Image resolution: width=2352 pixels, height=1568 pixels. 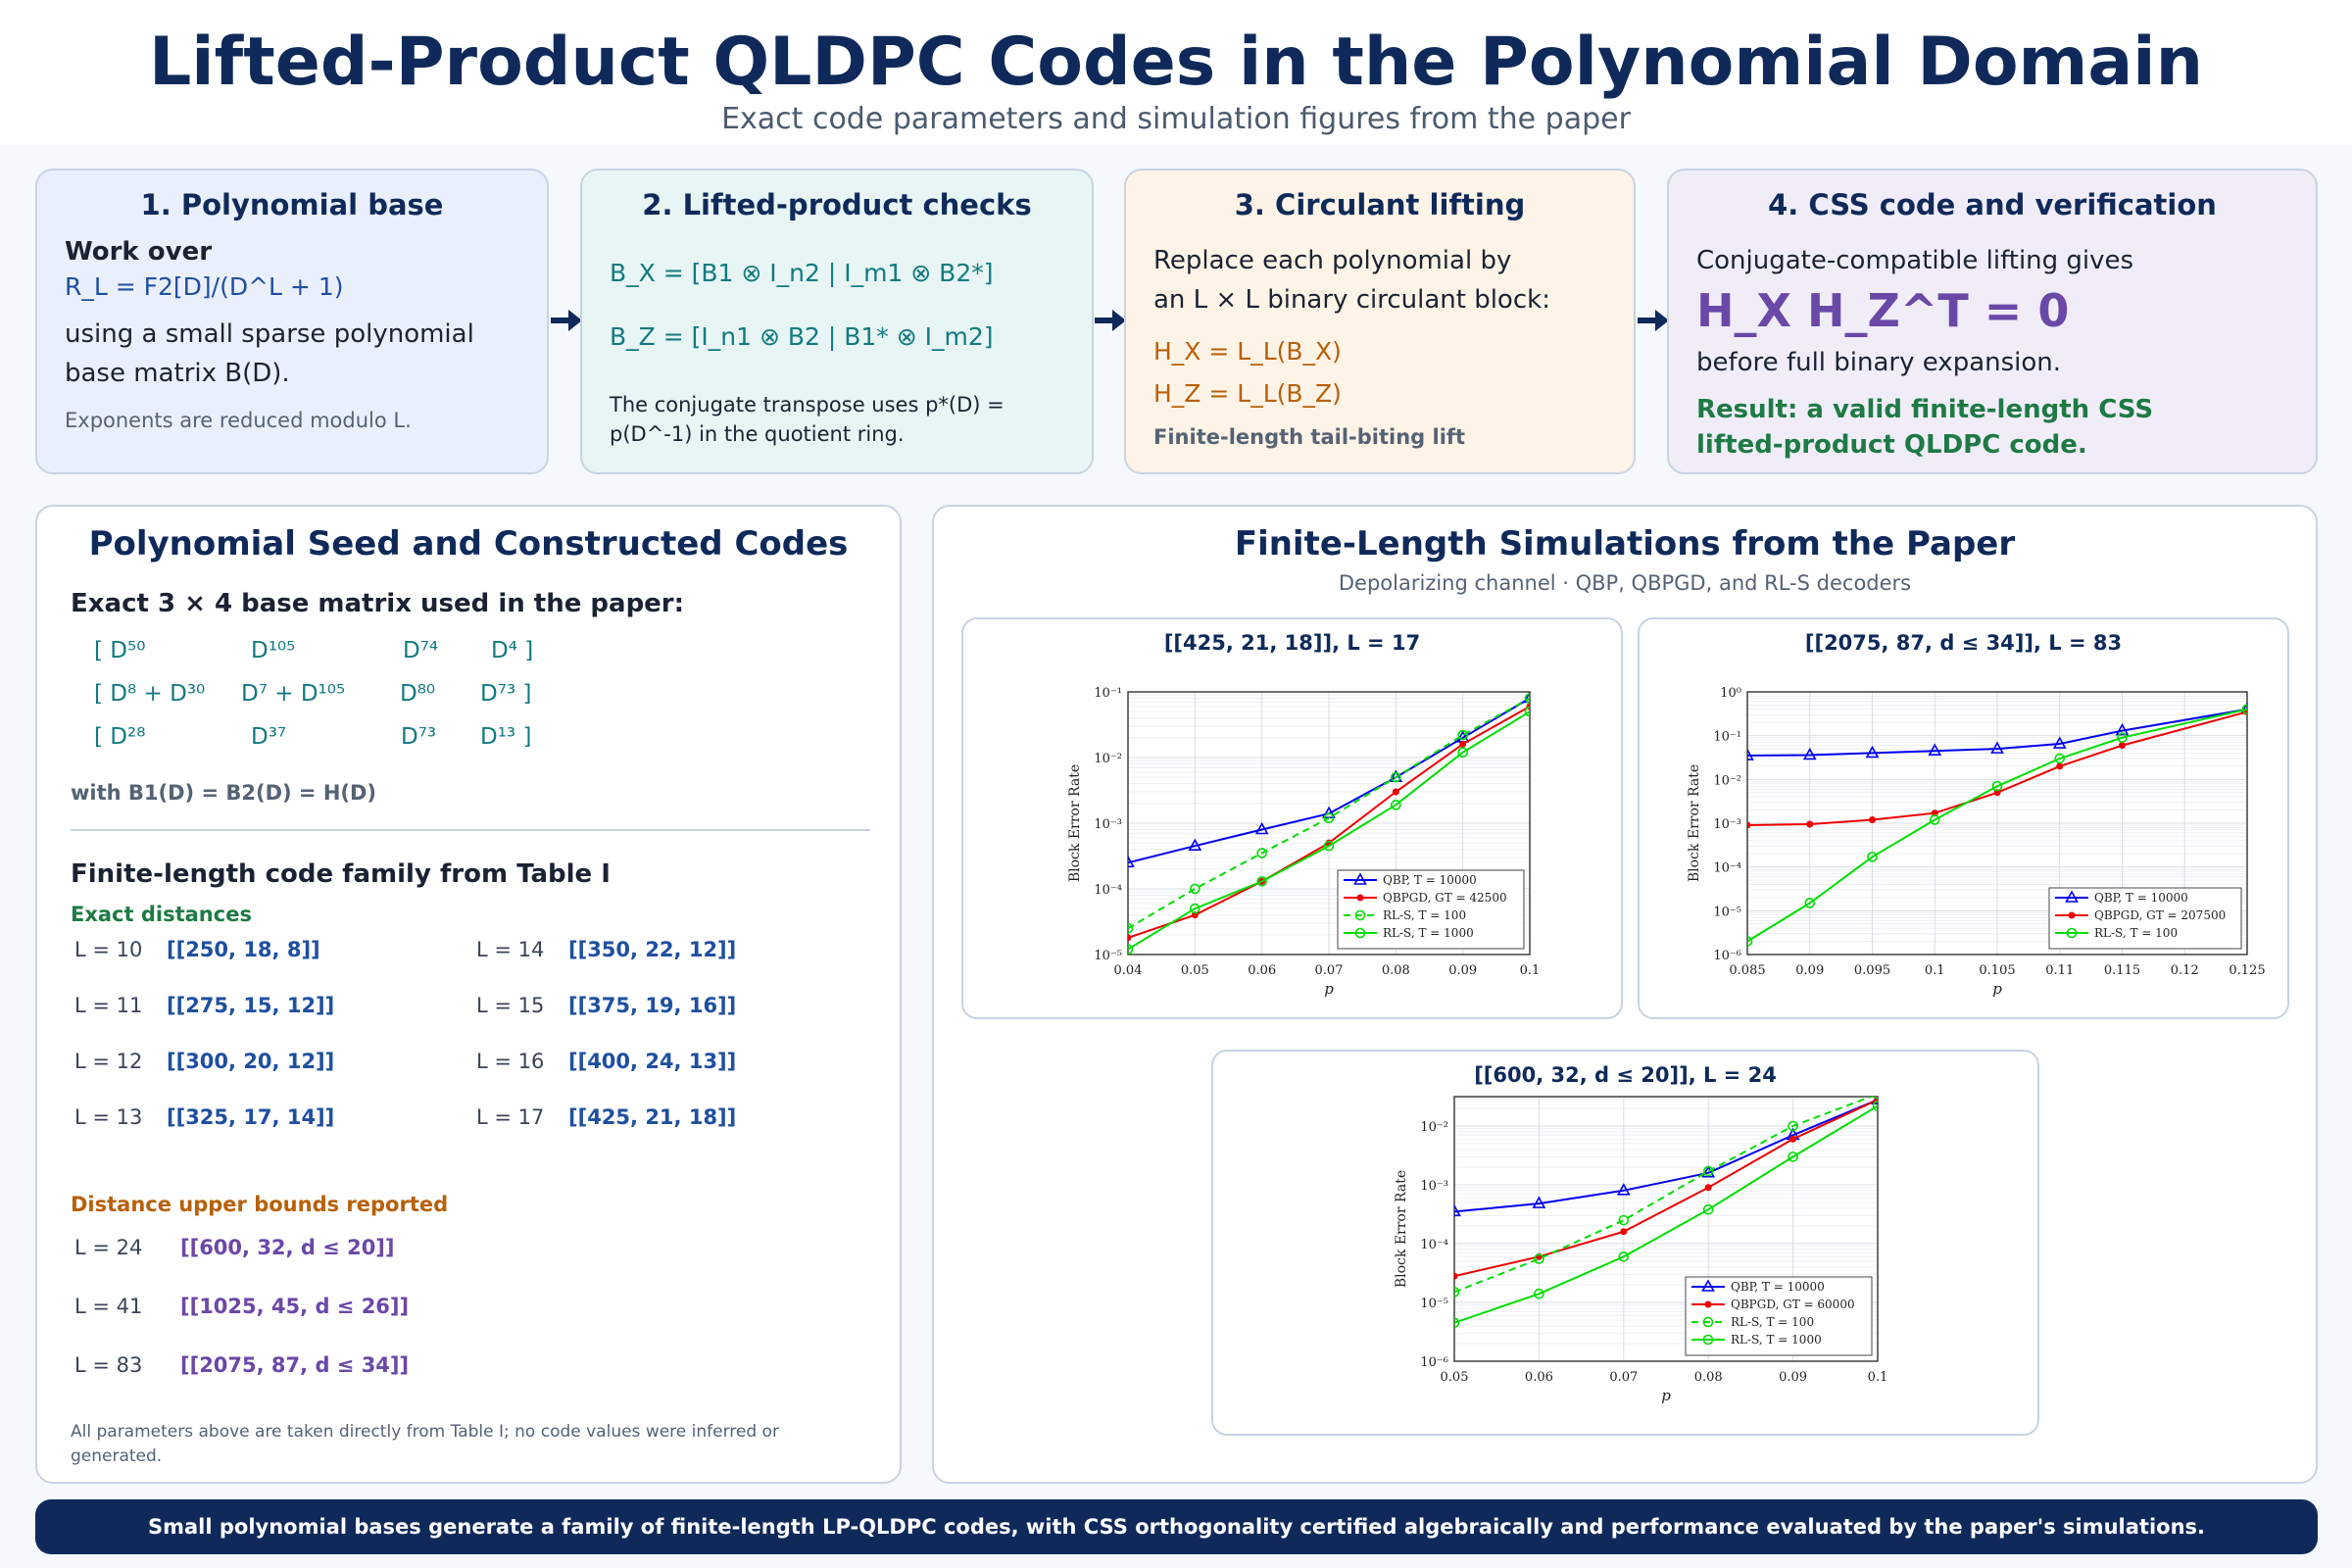 What do you see at coordinates (120, 737) in the screenshot?
I see `matrix-entry: [ D²⁸` at bounding box center [120, 737].